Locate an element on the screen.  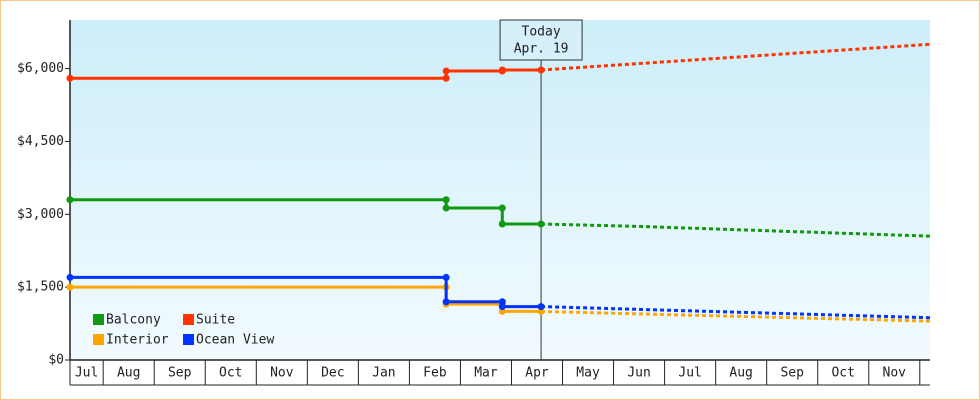
y-tick-label: $1,500 is located at coordinates (40, 287).